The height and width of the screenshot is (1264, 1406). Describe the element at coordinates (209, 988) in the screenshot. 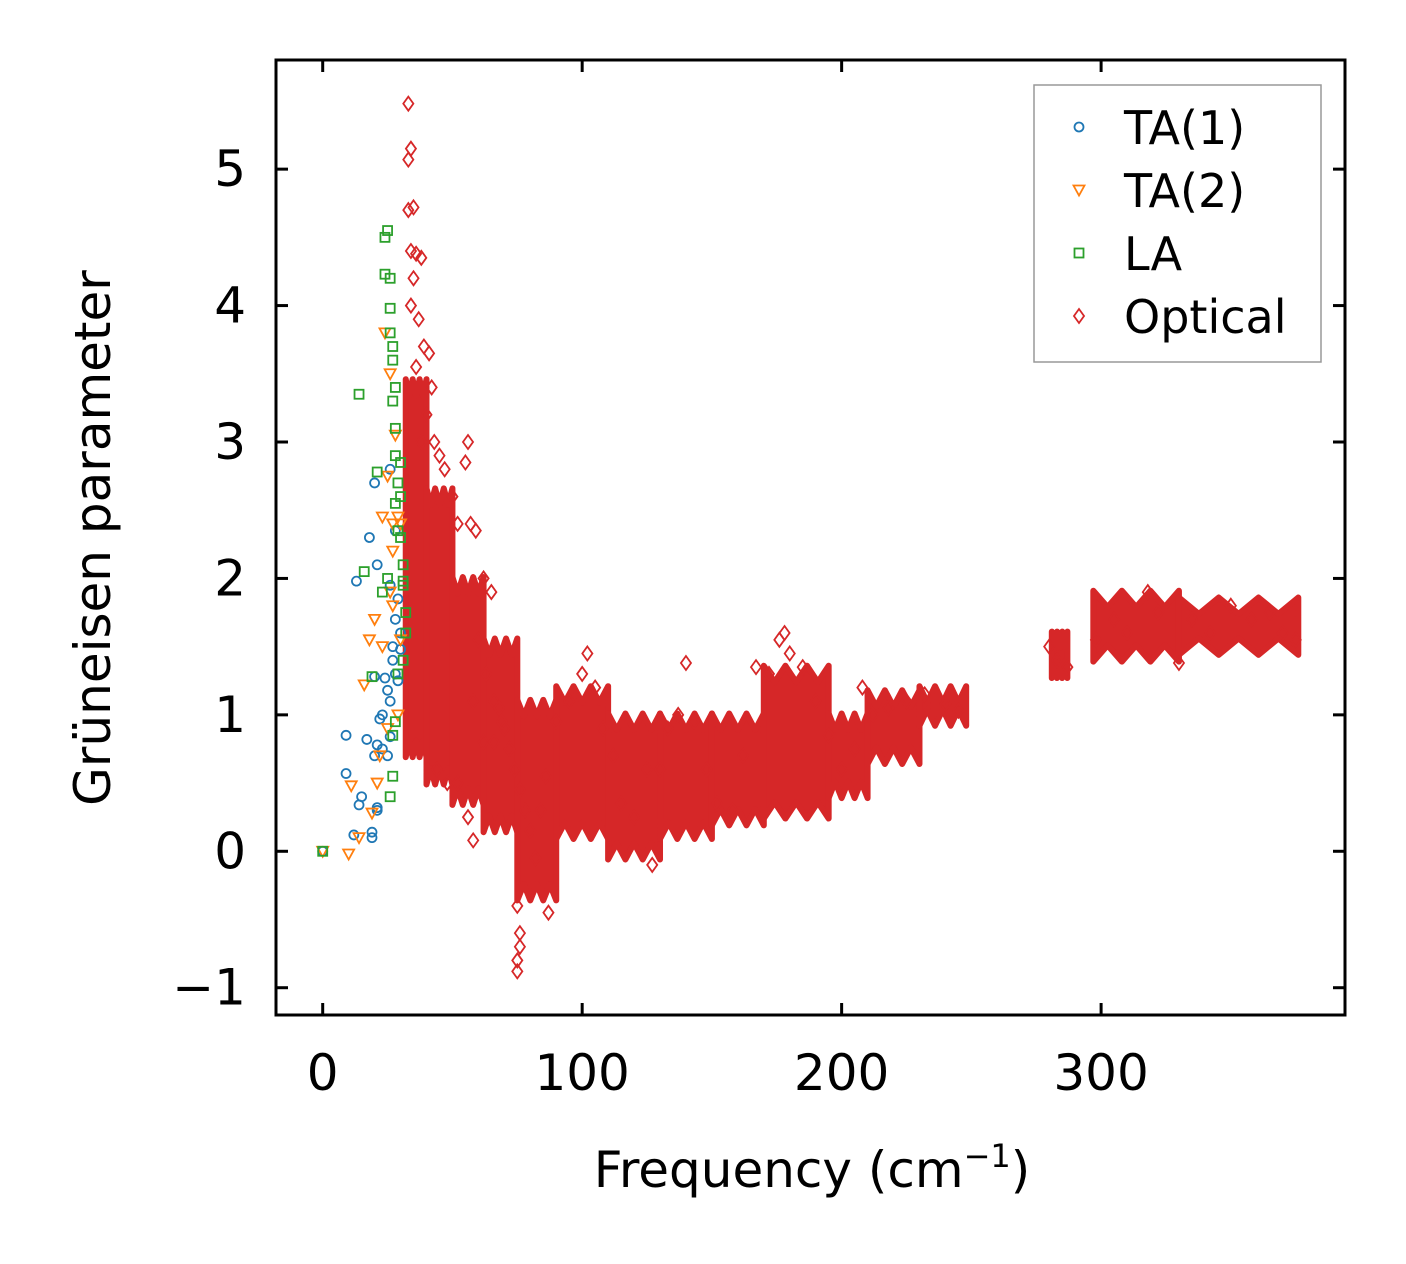

I see `y-tick-label: −1` at that location.